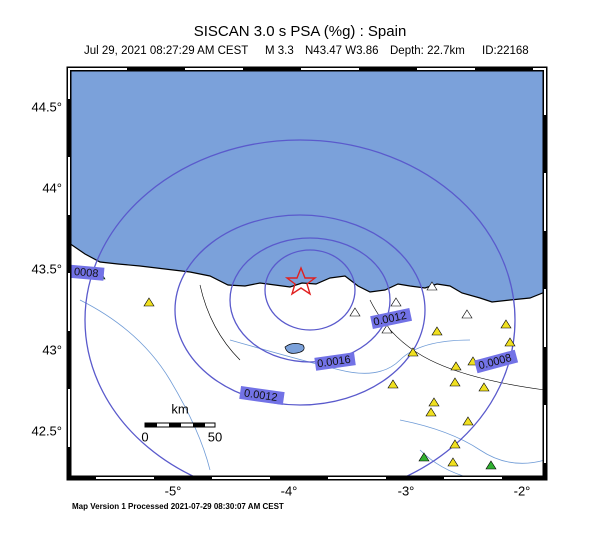  Describe the element at coordinates (46, 268) in the screenshot. I see `lat-label: 43.5°` at that location.